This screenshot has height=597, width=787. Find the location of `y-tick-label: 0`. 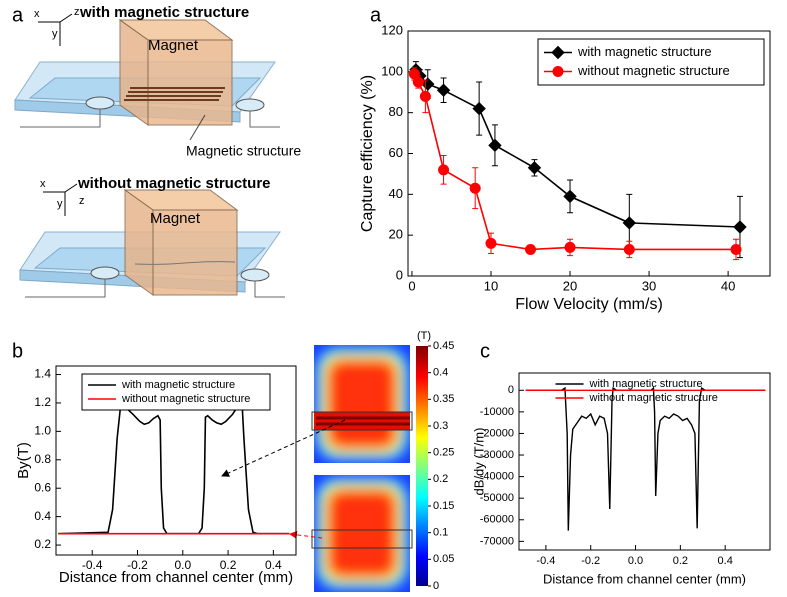

y-tick-label: 0 is located at coordinates (399, 274).